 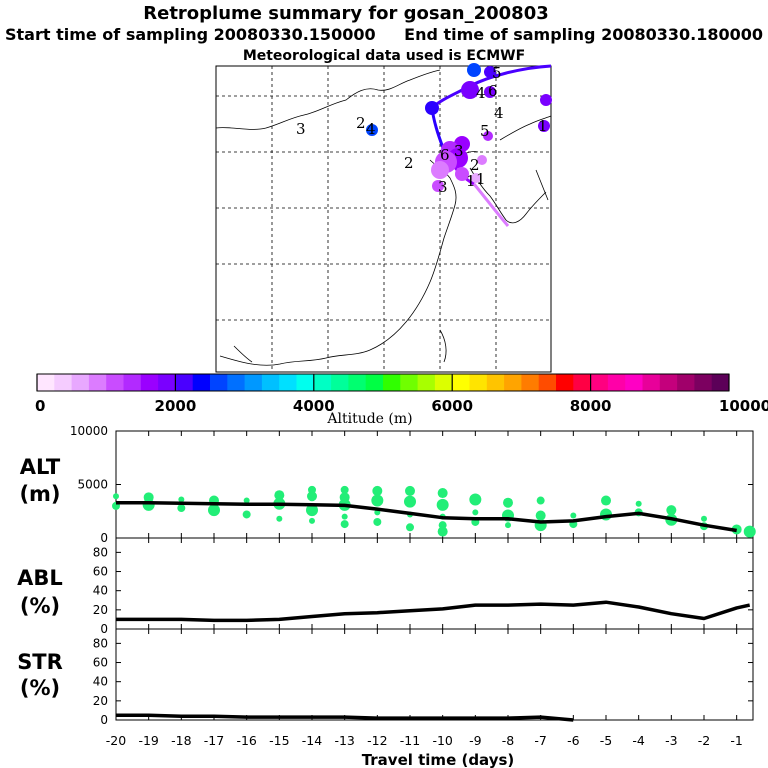 I want to click on x-tick-label: -13, so click(x=344, y=740).